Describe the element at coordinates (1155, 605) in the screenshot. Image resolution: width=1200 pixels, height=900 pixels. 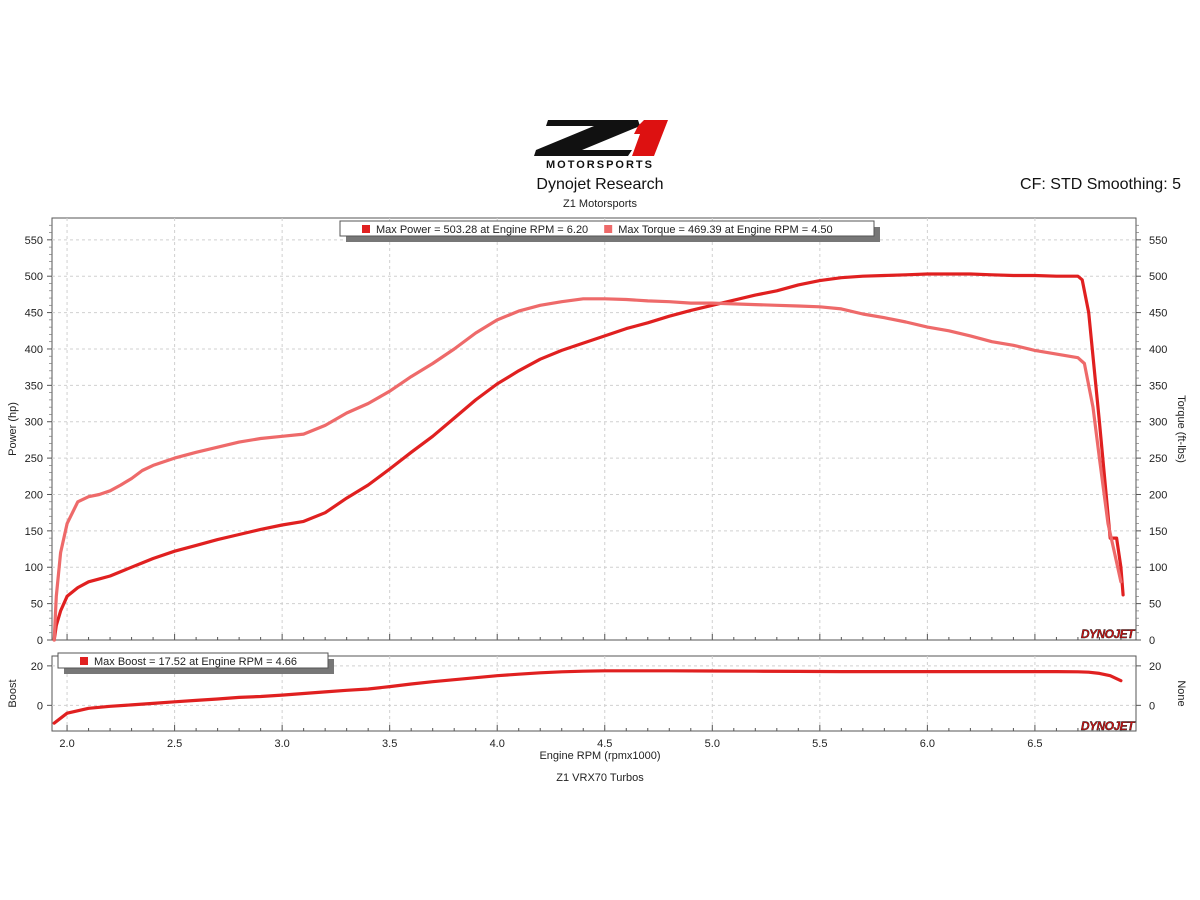
I see `power-torque-y-tick-label-right: 50` at that location.